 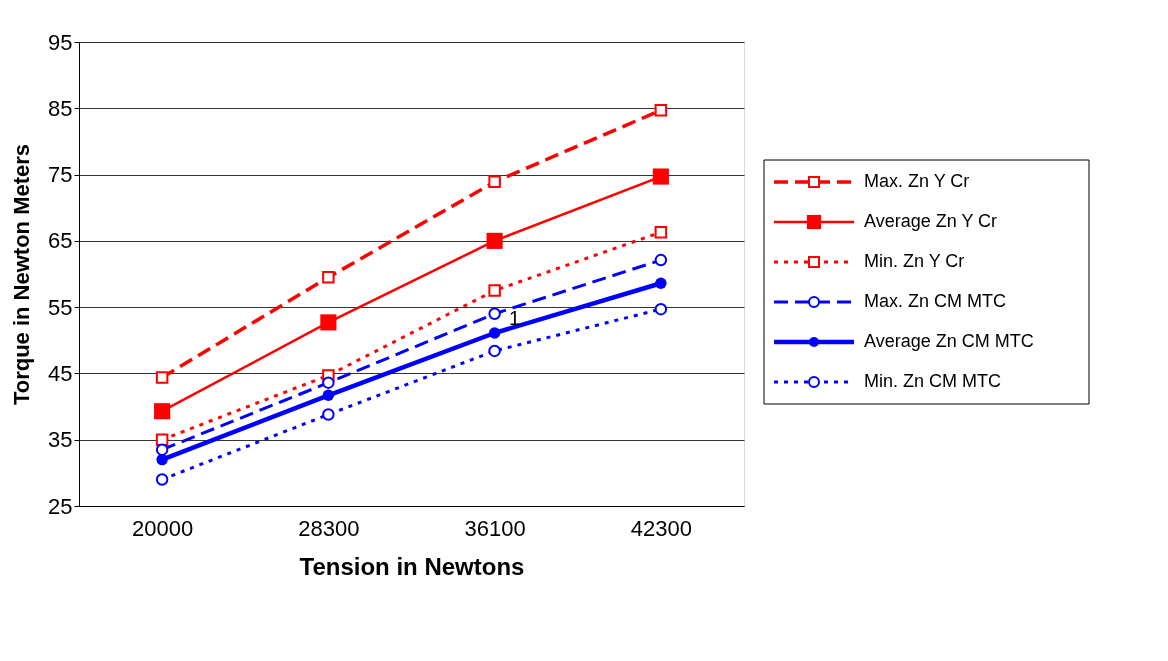 I want to click on legend-label: Max. Zn Y Cr, so click(x=917, y=181).